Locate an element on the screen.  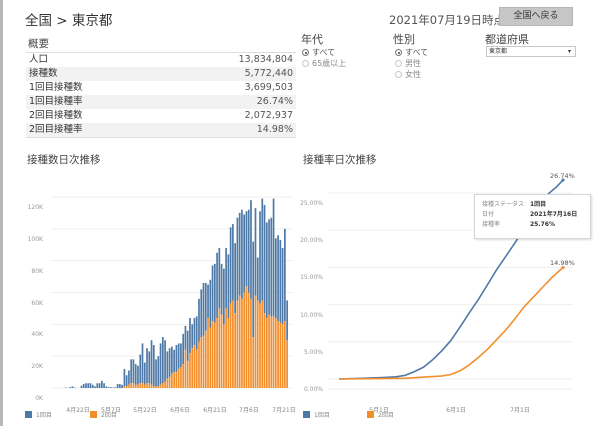
y-tick-label: 20.00% is located at coordinates (311, 241).